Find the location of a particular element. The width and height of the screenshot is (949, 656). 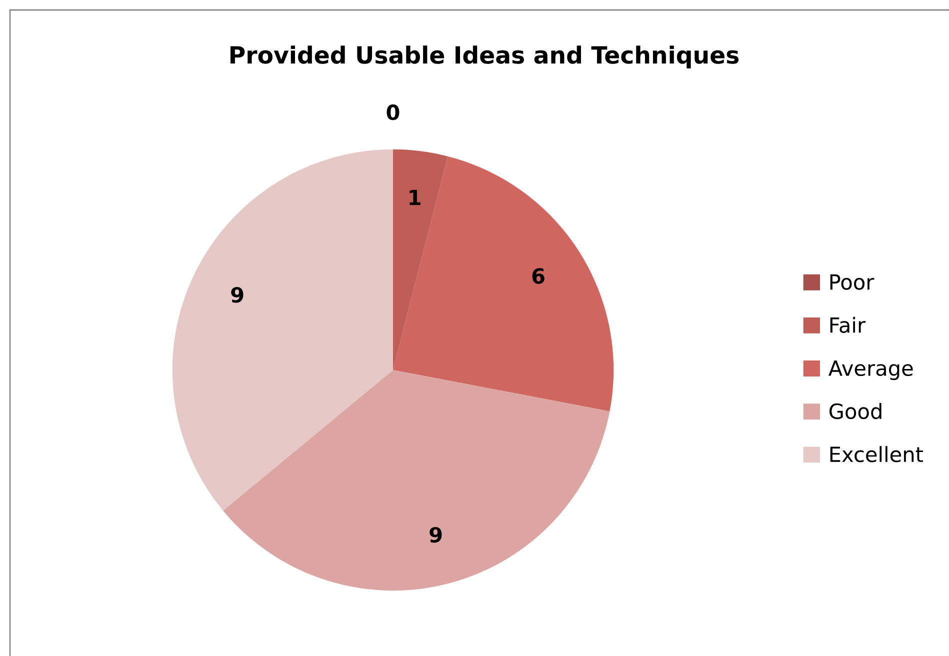

data-label: 6 is located at coordinates (538, 276).